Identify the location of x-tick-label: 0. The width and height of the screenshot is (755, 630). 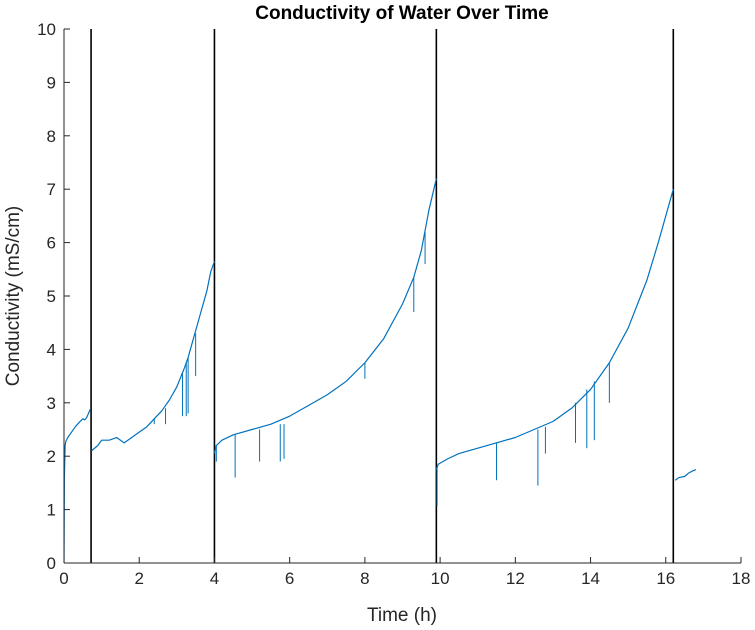
(63, 578).